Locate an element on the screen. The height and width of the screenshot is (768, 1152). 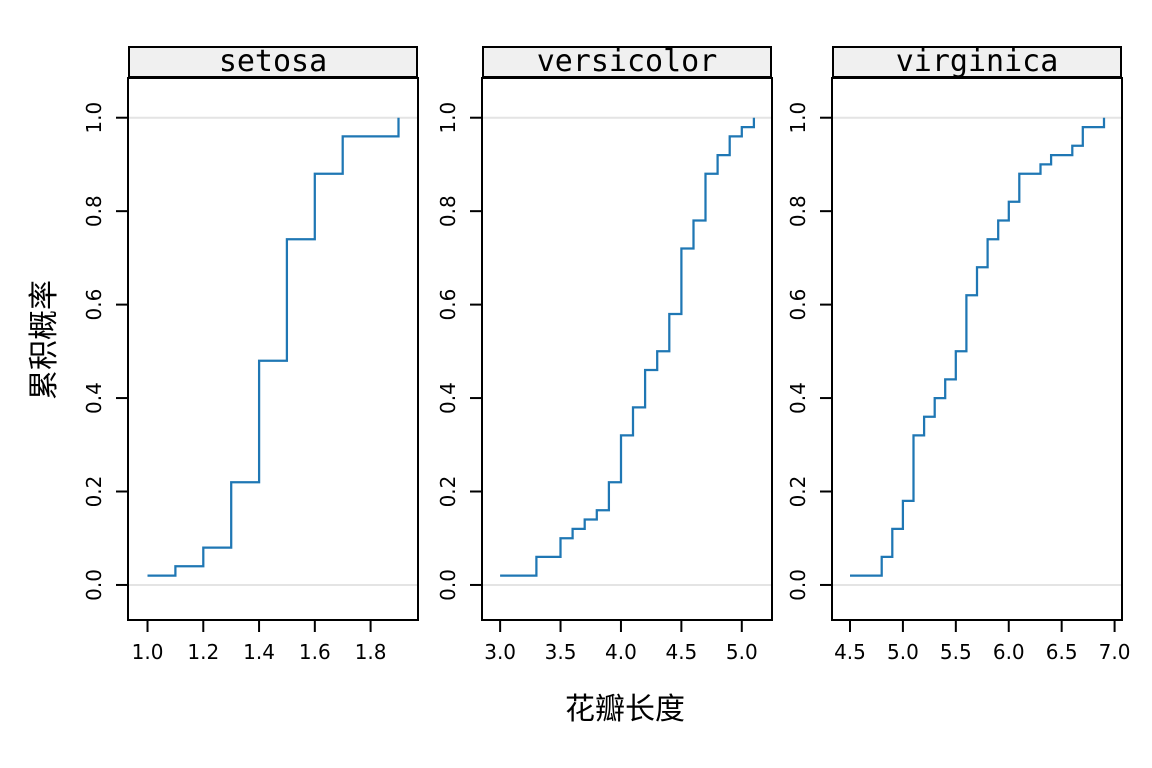
y-axis-title: 累积概率 is located at coordinates (44, 340).